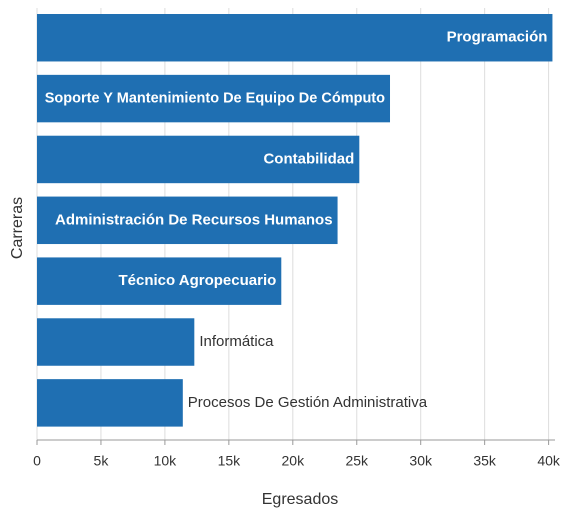 The image size is (563, 514). Describe the element at coordinates (294, 461) in the screenshot. I see `x-tick-label: 20k` at that location.